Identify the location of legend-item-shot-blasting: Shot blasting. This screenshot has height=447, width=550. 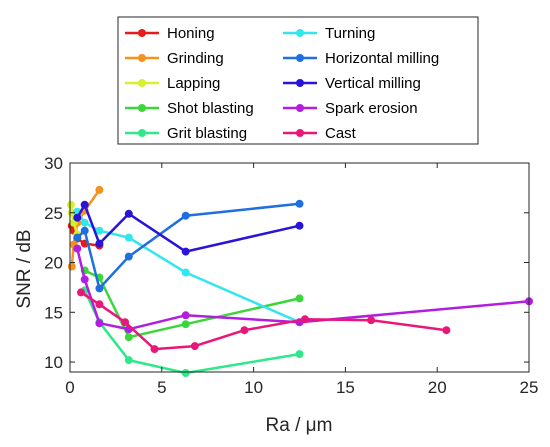
(189, 108).